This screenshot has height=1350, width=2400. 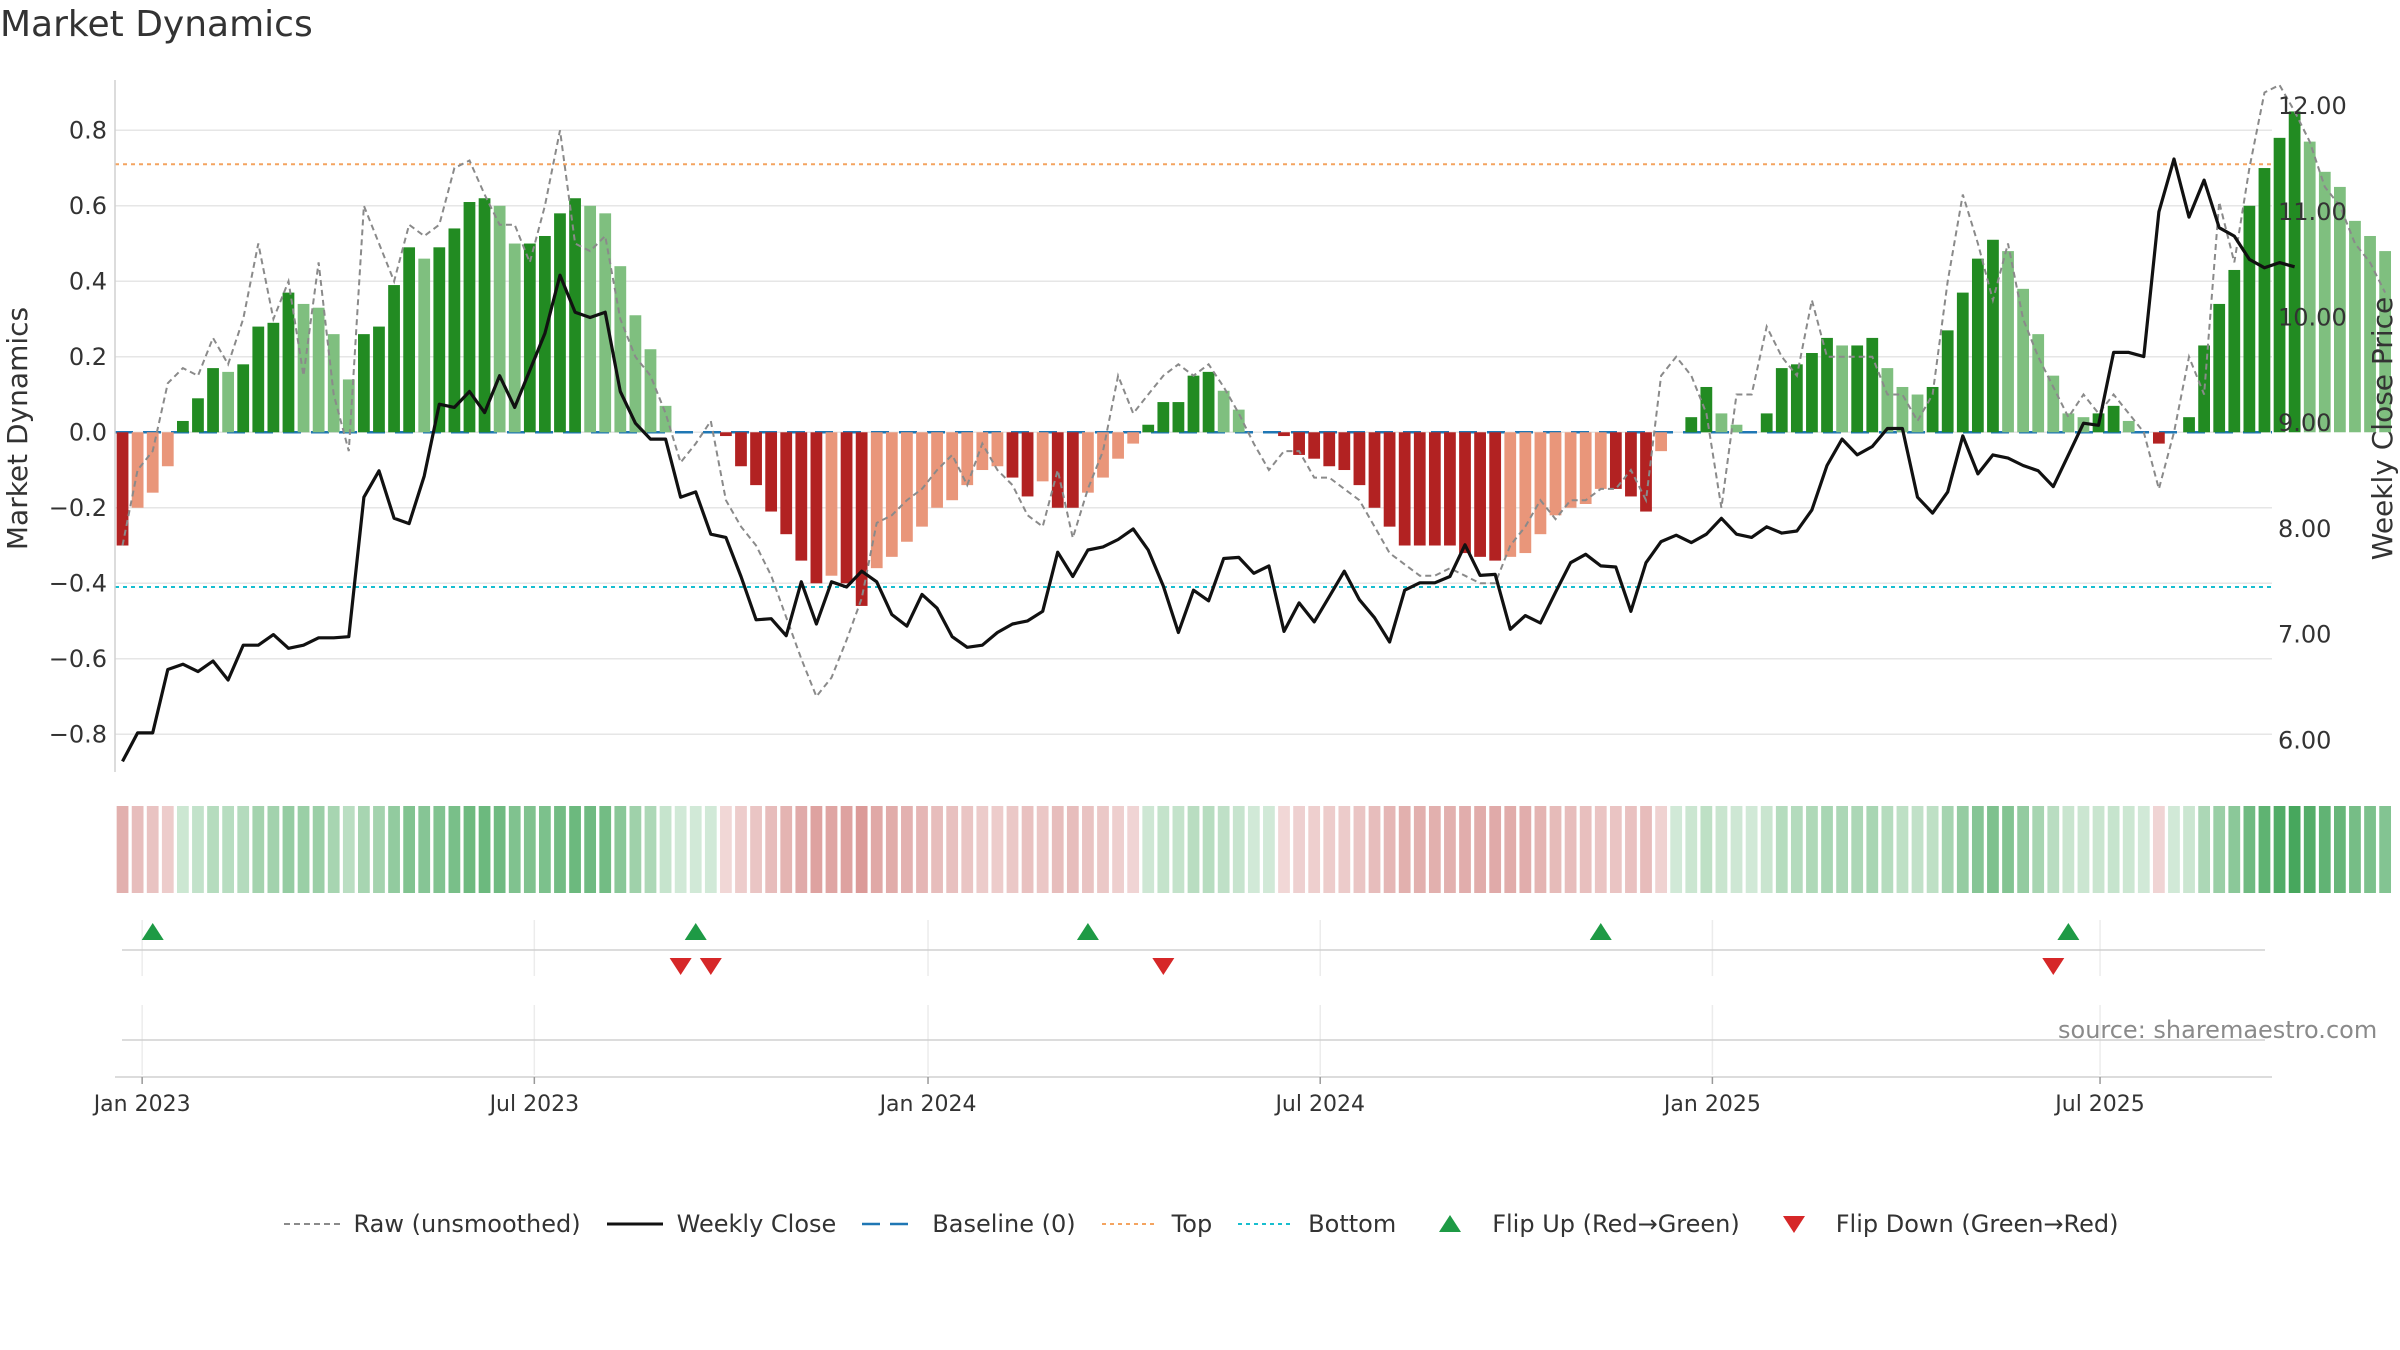 What do you see at coordinates (2312, 106) in the screenshot?
I see `y2-tick-label: 12.00` at bounding box center [2312, 106].